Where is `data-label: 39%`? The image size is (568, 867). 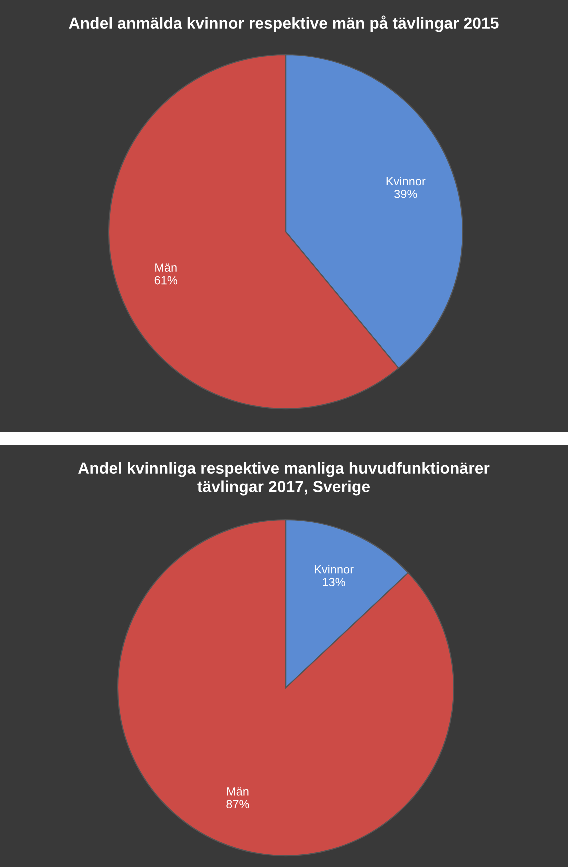
data-label: 39% is located at coordinates (406, 194).